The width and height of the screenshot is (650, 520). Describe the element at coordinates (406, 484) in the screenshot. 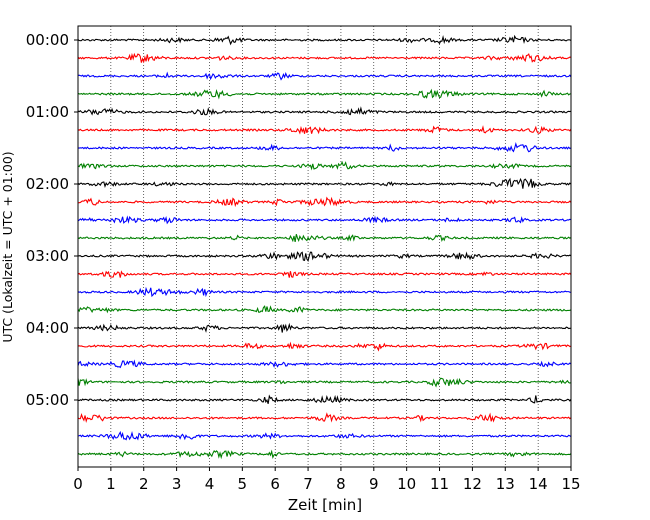

I see `x-tick-label: 10` at that location.